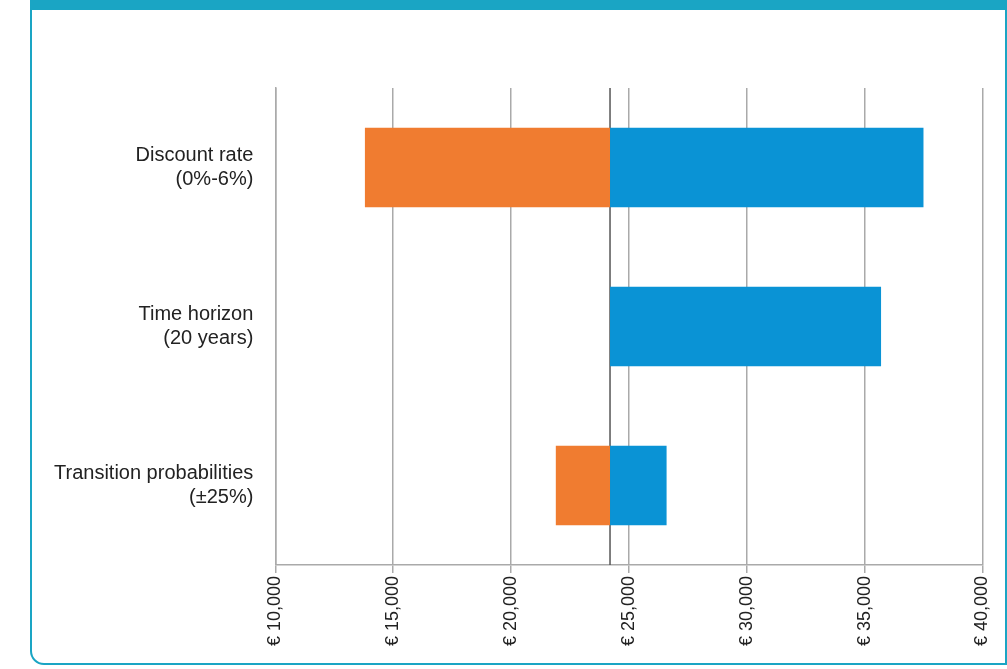 This screenshot has width=1007, height=669. I want to click on y-tick-label: Discount rate (0%-6%), so click(194, 166).